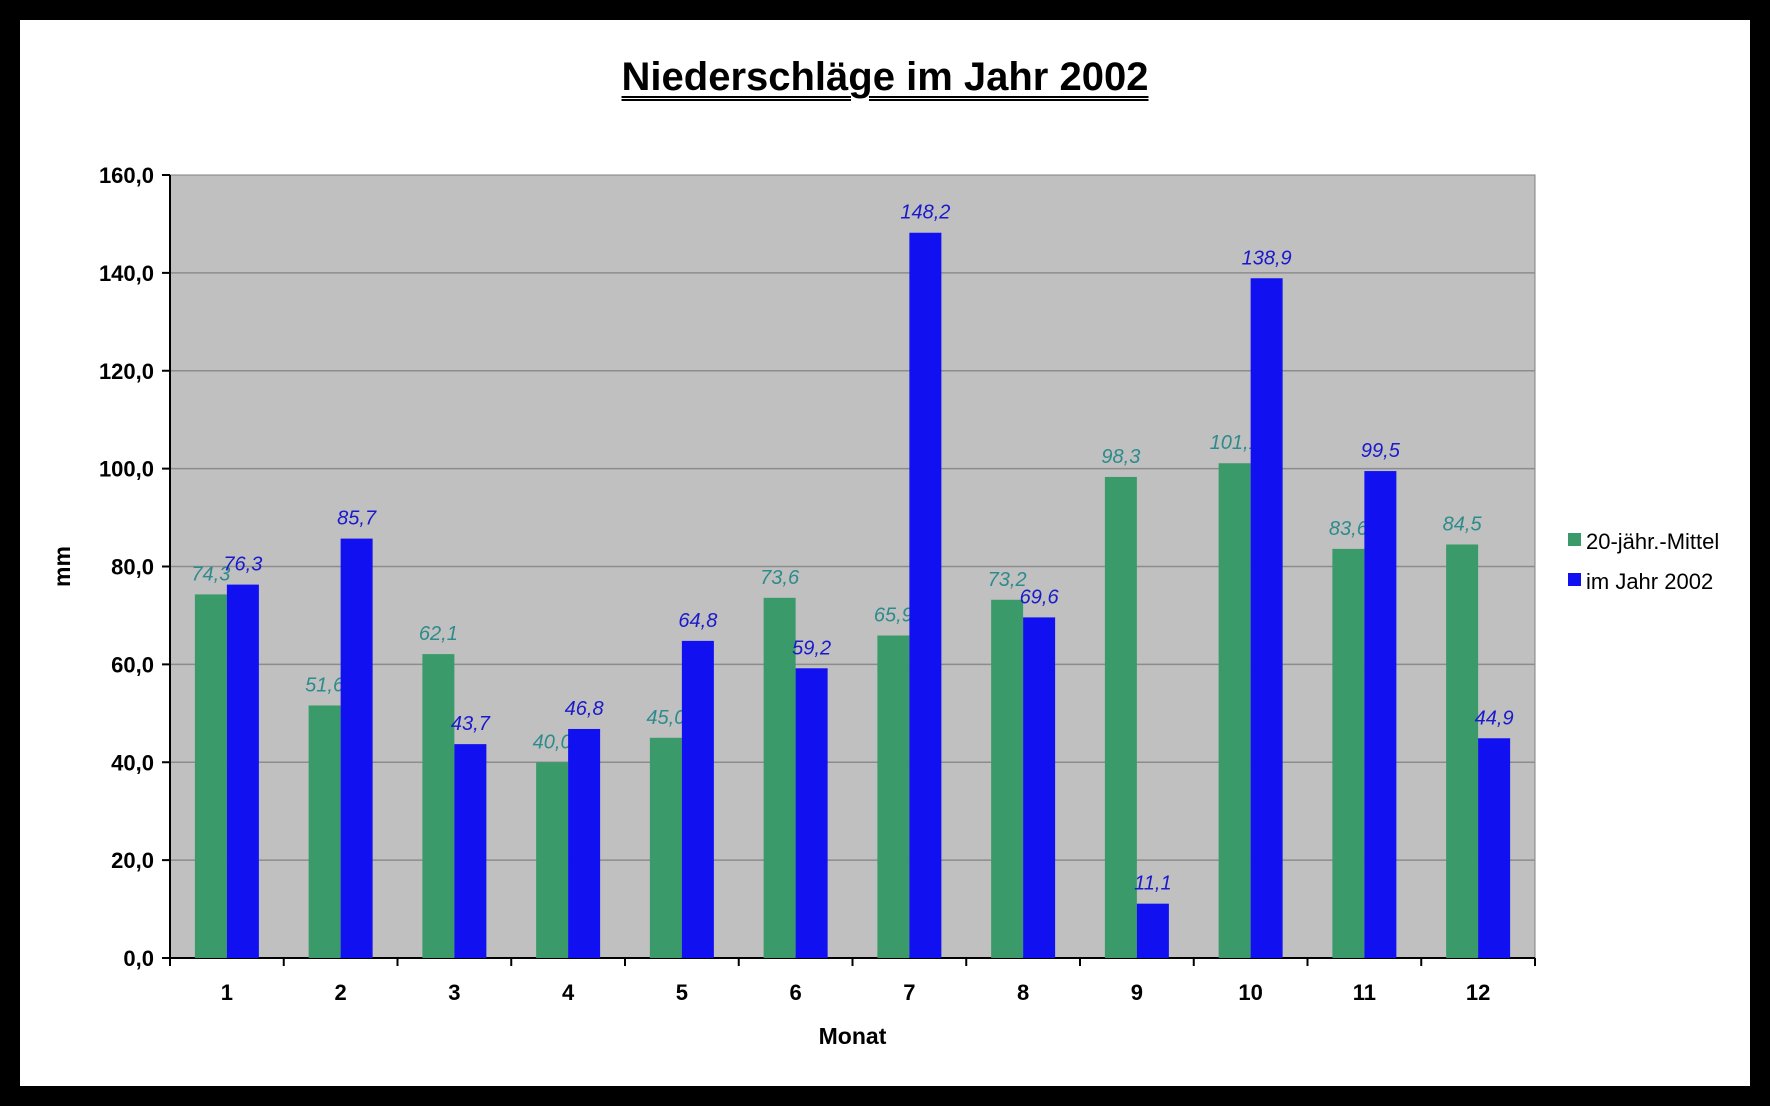  I want to click on y-tick-label: 80,0, so click(132, 567).